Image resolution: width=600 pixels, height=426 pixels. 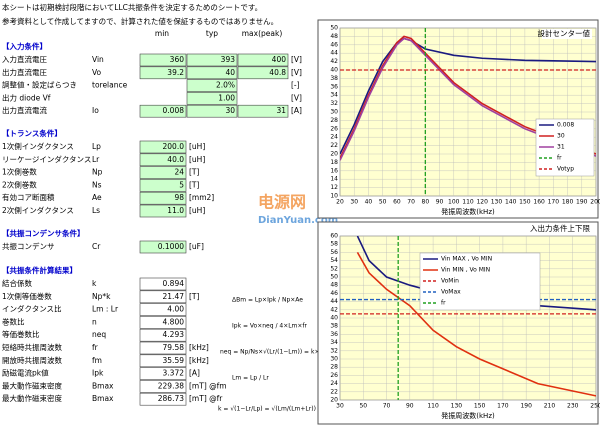 What do you see at coordinates (334, 383) in the screenshot?
I see `y-tick-label: 24` at bounding box center [334, 383].